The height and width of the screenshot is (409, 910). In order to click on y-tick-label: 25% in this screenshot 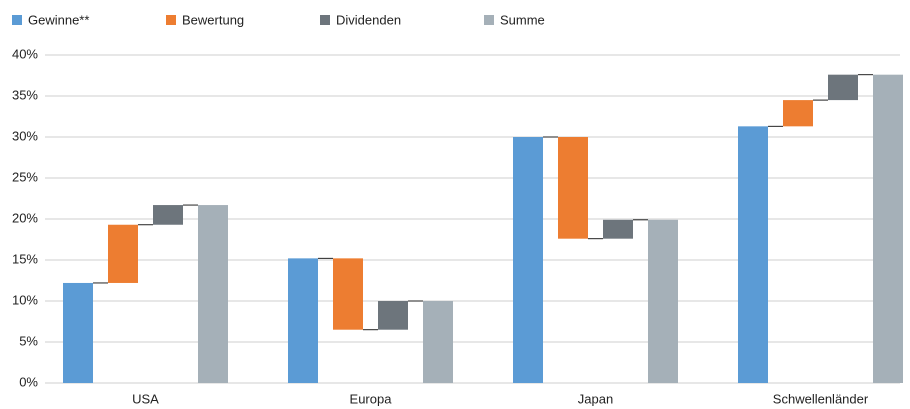, I will do `click(25, 176)`.